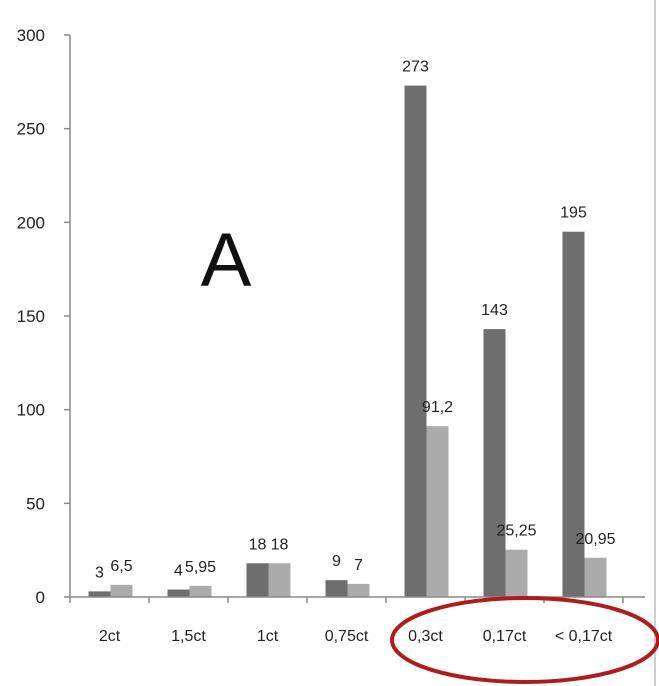 The width and height of the screenshot is (659, 686). Describe the element at coordinates (505, 636) in the screenshot. I see `category-label: 0,17ct` at that location.